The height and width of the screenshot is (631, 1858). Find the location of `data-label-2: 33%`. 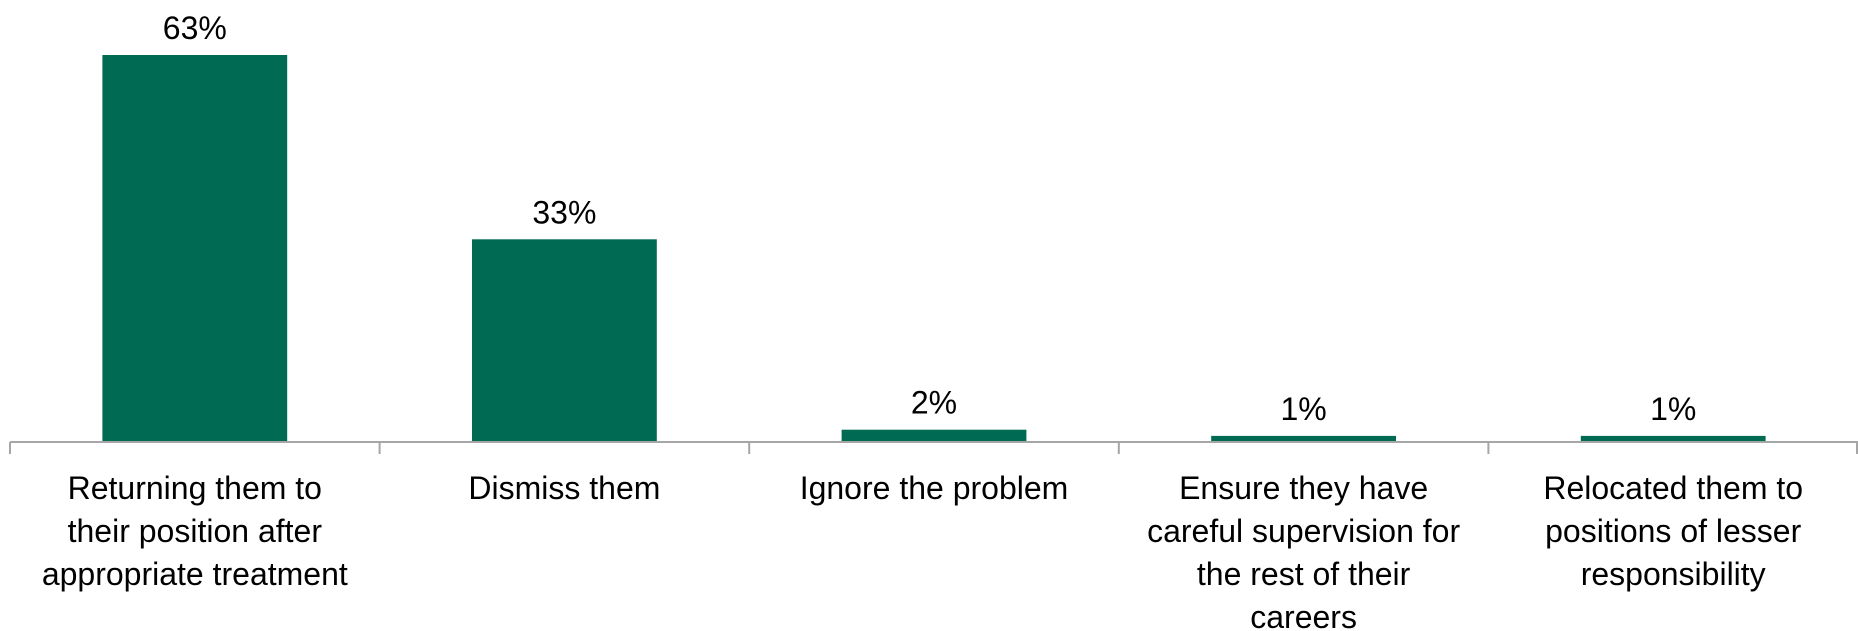

data-label-2: 33% is located at coordinates (564, 212).